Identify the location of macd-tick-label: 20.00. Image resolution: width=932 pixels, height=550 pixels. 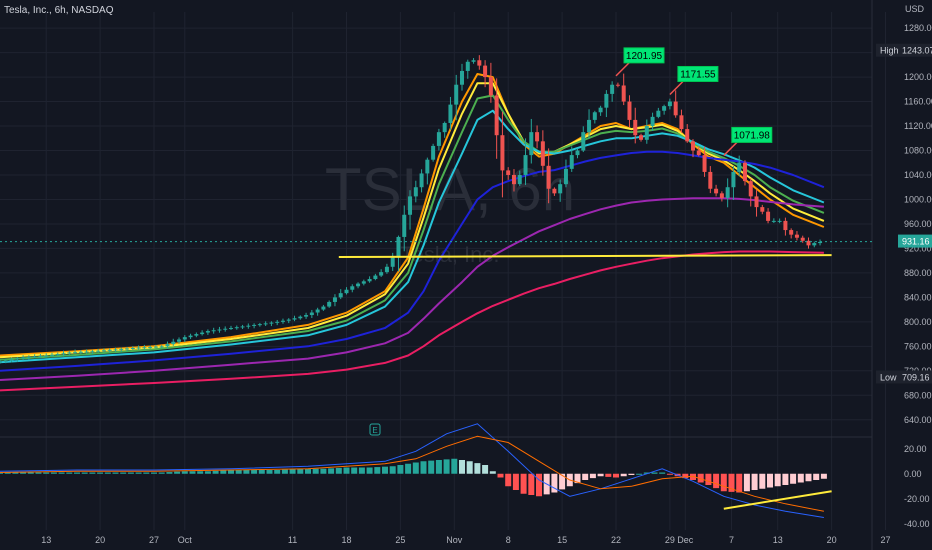
(915, 449).